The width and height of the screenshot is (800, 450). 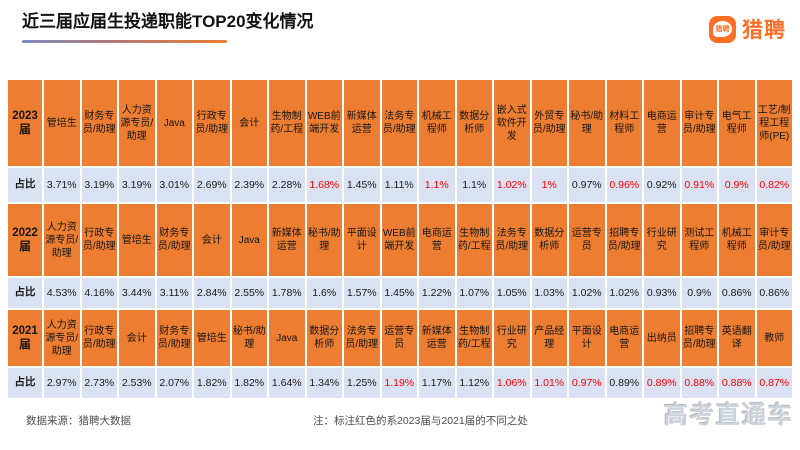 What do you see at coordinates (437, 293) in the screenshot?
I see `ratio-cell: 1.22%` at bounding box center [437, 293].